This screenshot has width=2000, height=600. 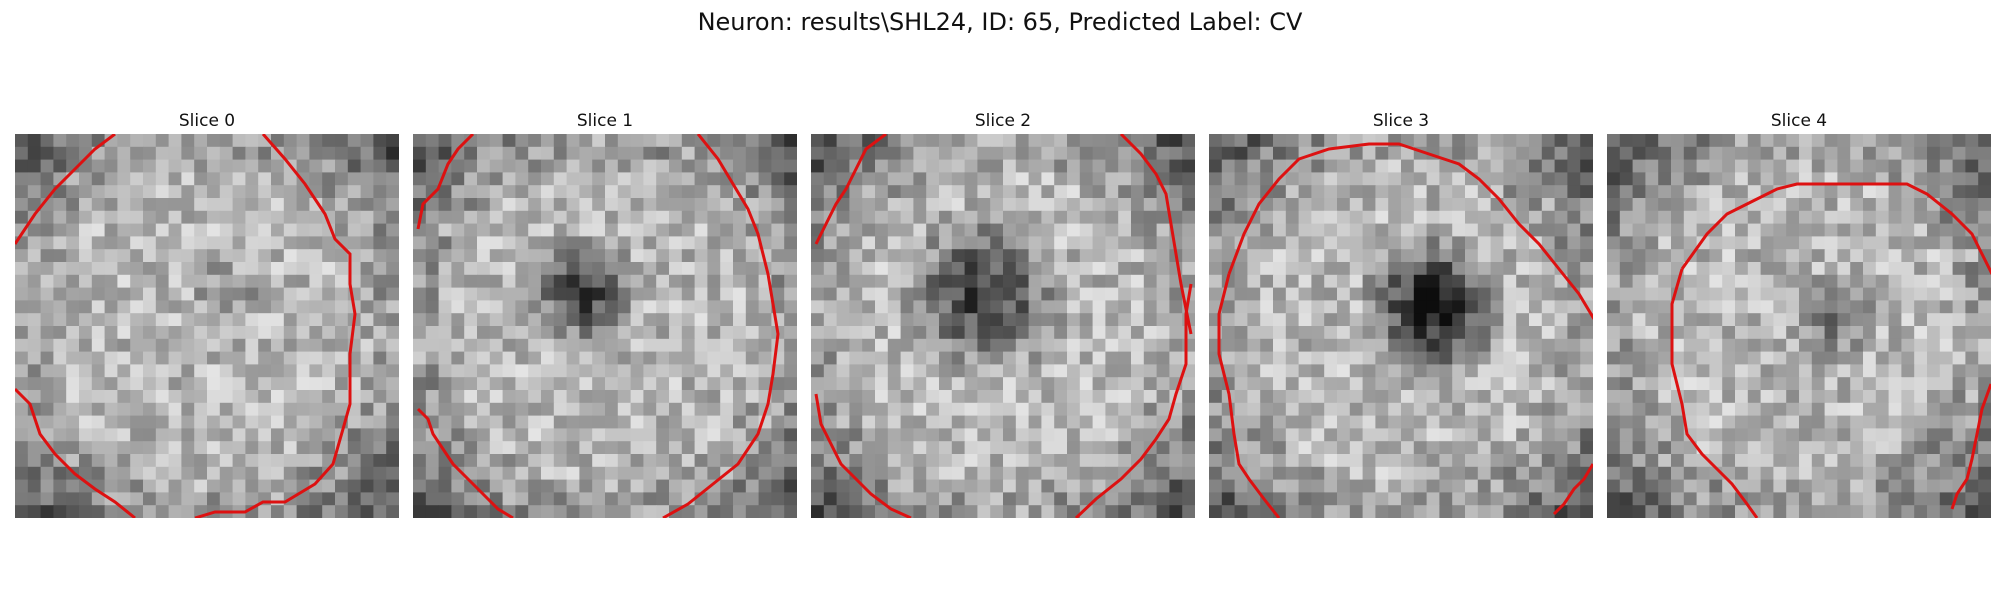 I want to click on slice-title-2: Slice 2, so click(x=1003, y=121).